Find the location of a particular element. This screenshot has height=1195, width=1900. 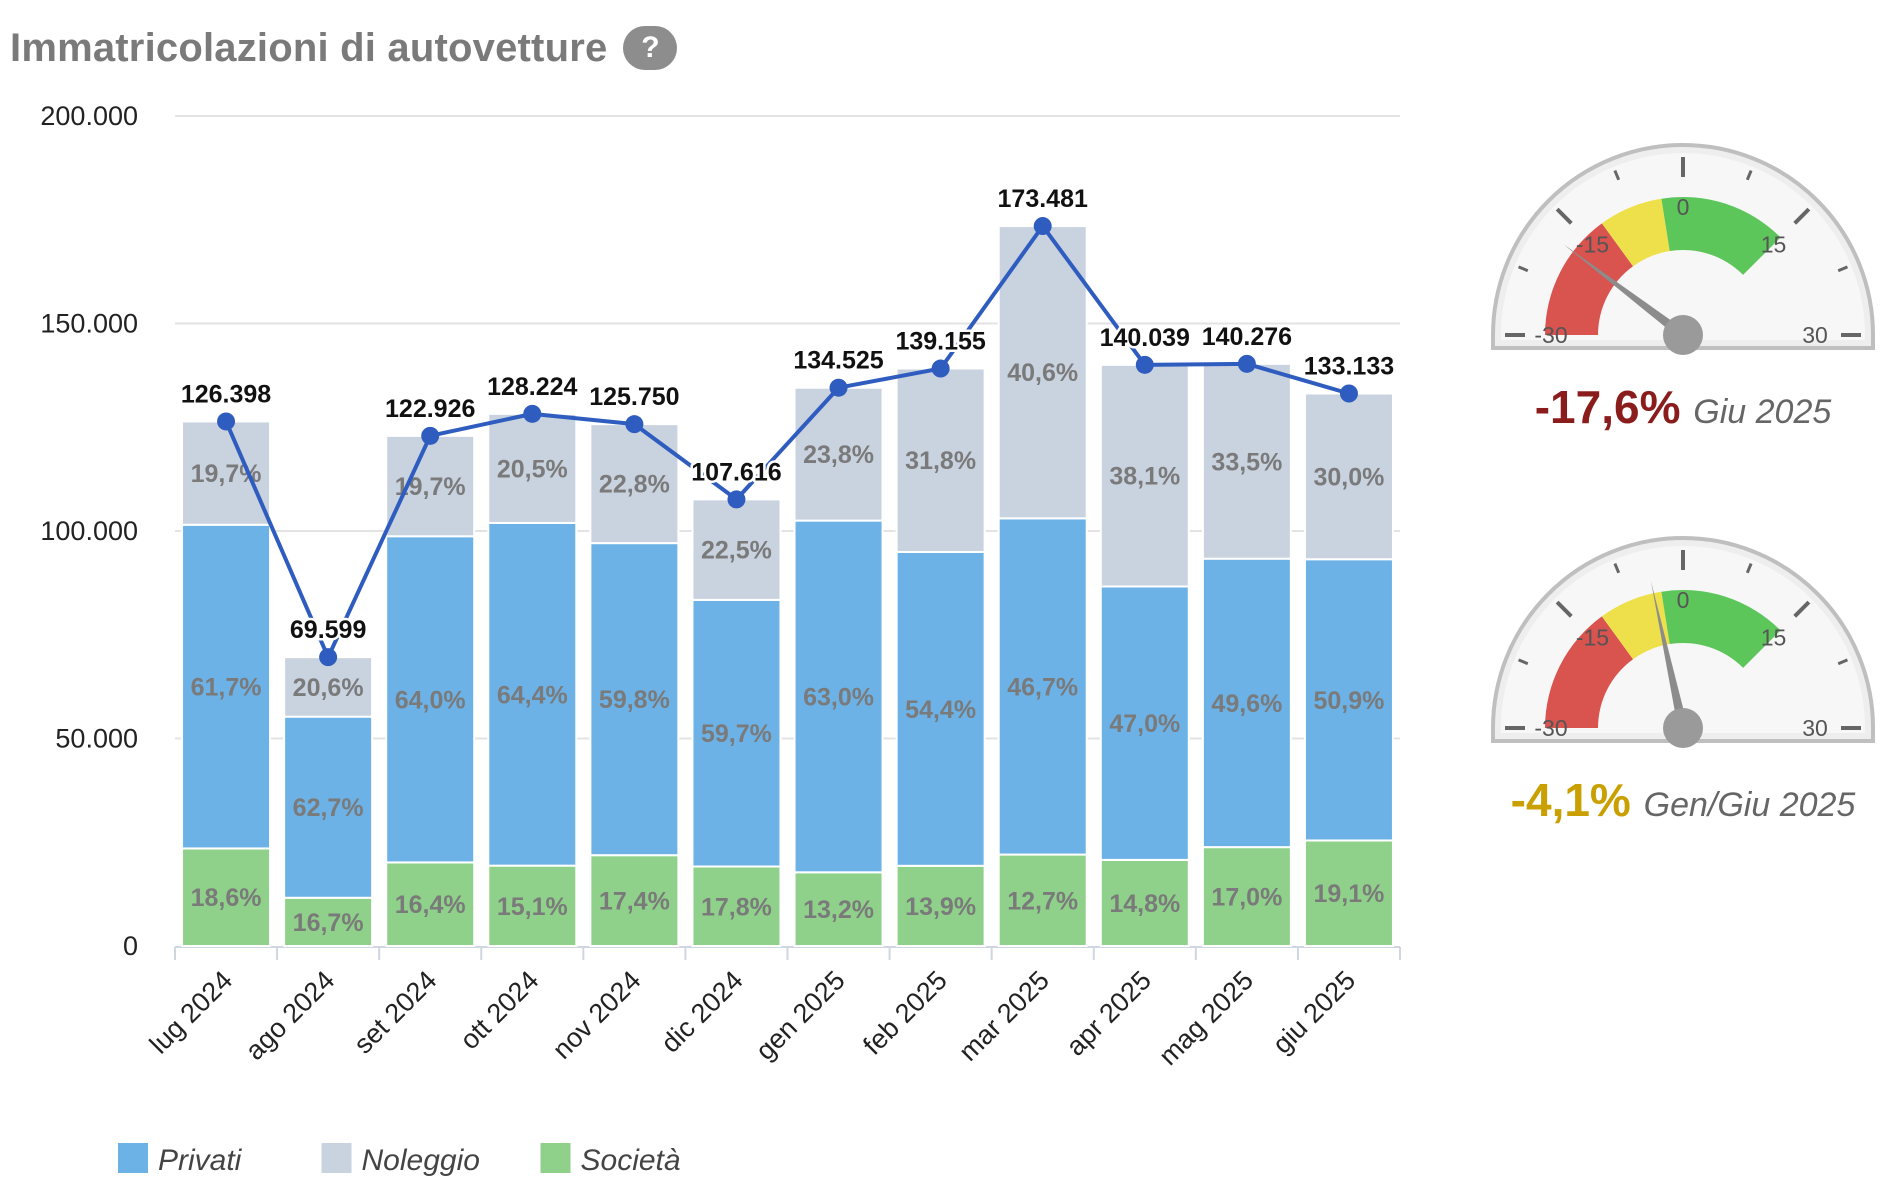

x-tick-label: dic 2024 is located at coordinates (701, 1011).